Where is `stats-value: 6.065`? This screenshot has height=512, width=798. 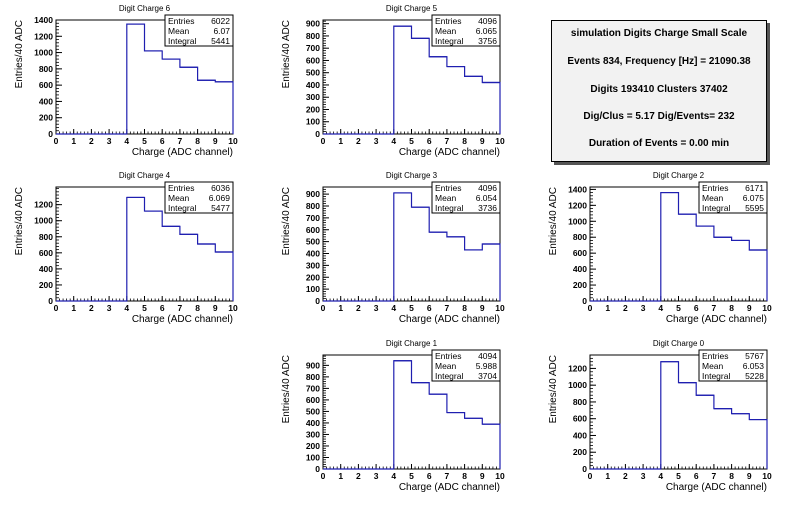
stats-value: 6.065 is located at coordinates (487, 31).